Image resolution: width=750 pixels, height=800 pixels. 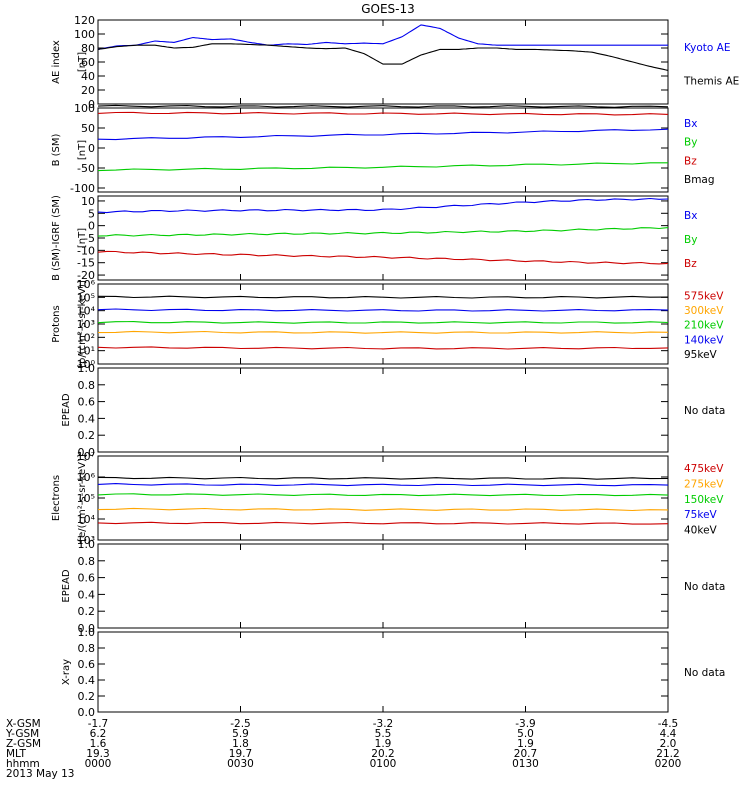 I want to click on panel-epead1: 0.0 0.2 0.4 0.6 0.8 1.0 EPEAD No data, so click(x=393, y=410).